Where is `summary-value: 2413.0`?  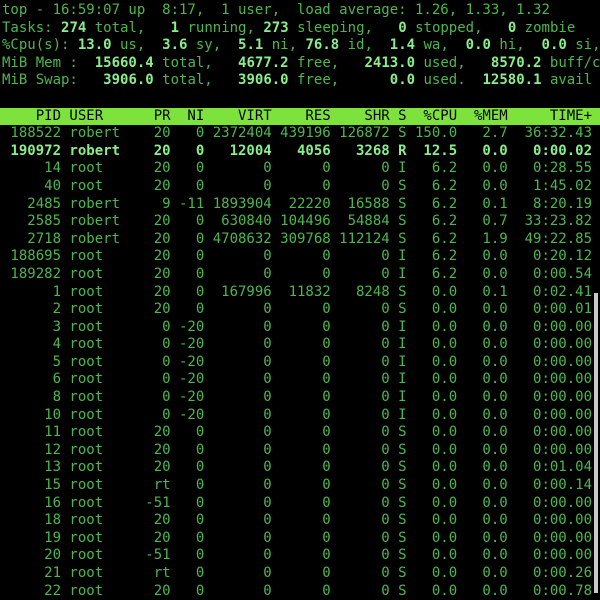 summary-value: 2413.0 is located at coordinates (390, 62).